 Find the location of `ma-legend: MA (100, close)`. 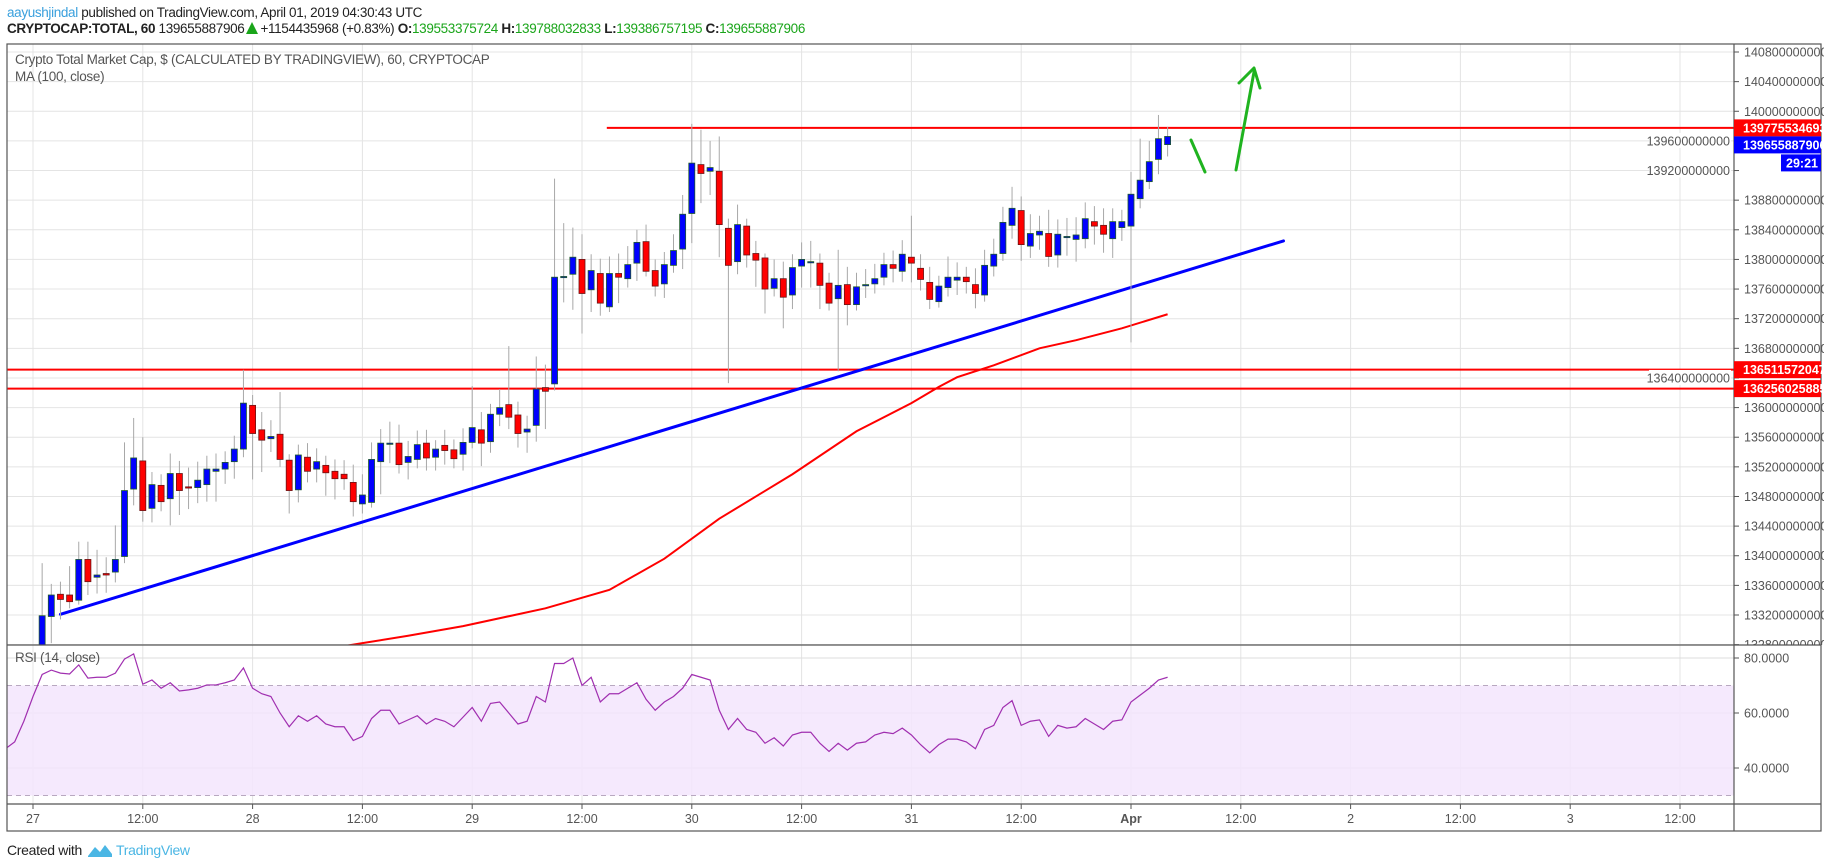

ma-legend: MA (100, close) is located at coordinates (60, 76).